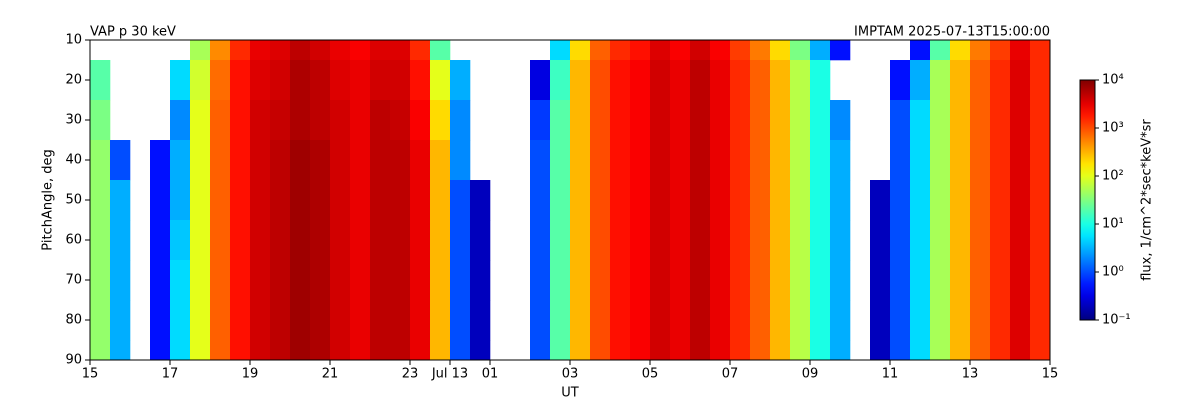  What do you see at coordinates (48, 199) in the screenshot?
I see `y-axis-label: PitchAngle, deg` at bounding box center [48, 199].